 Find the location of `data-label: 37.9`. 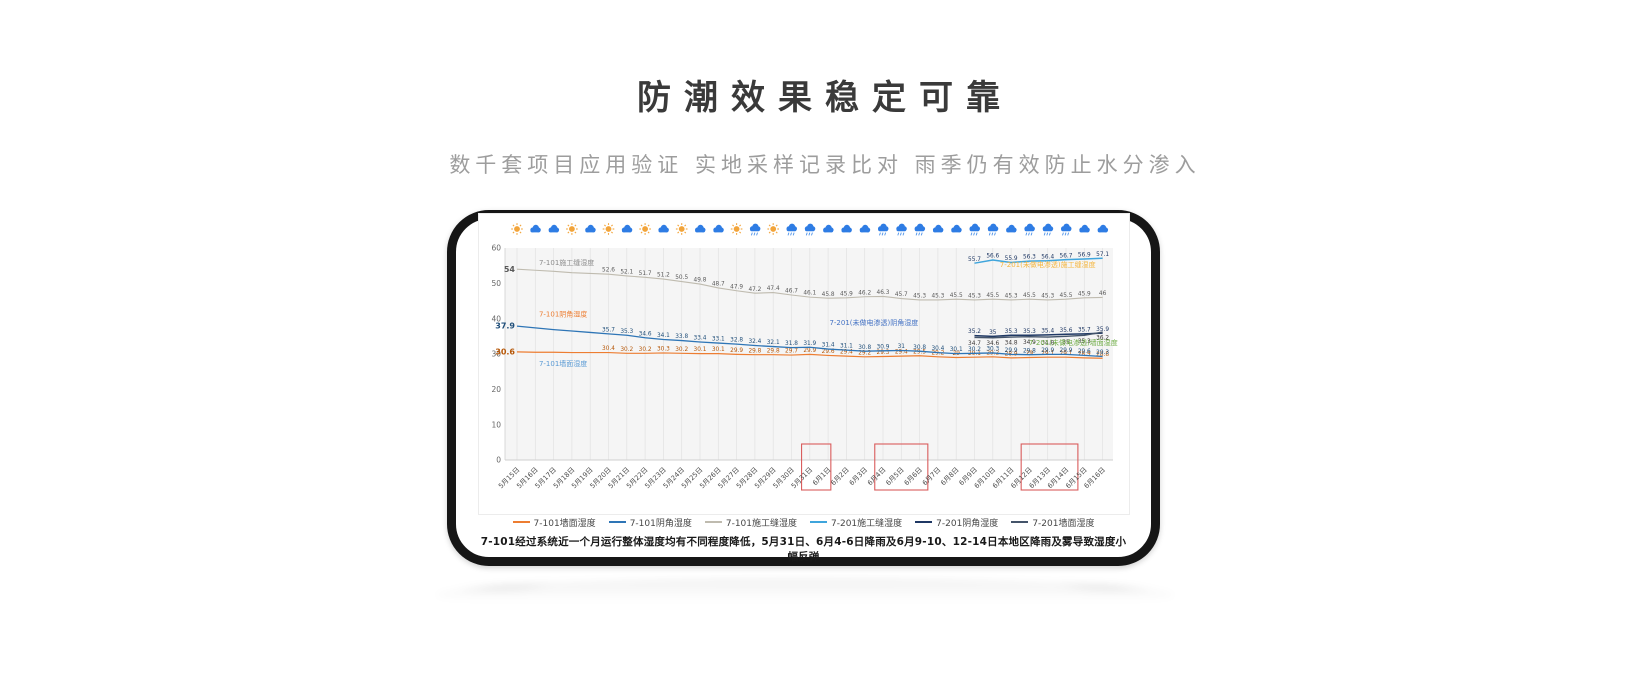

data-label: 37.9 is located at coordinates (505, 325).